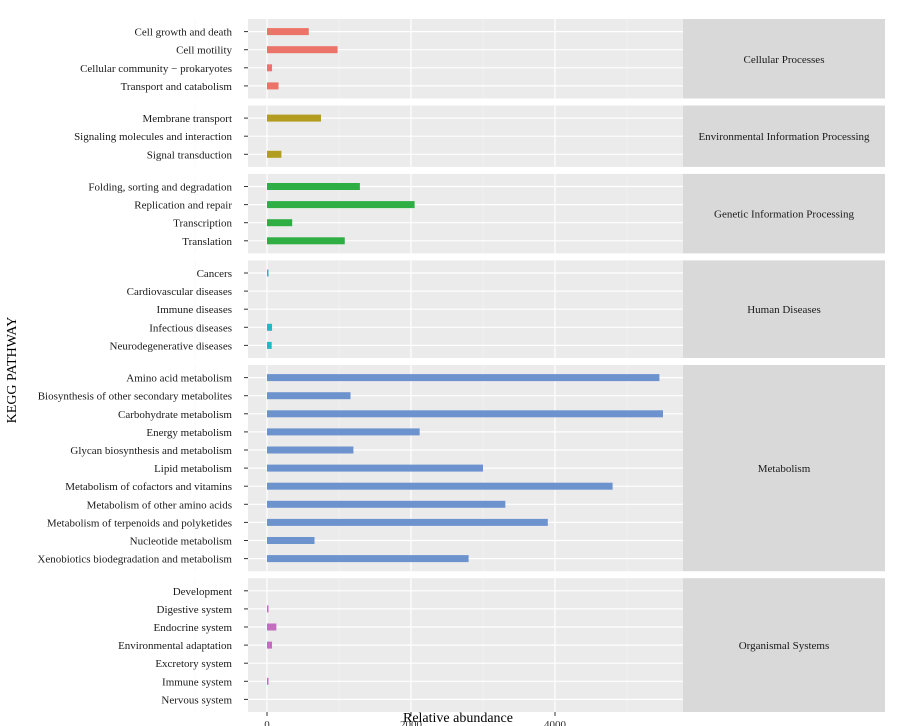  What do you see at coordinates (268, 273) in the screenshot?
I see `bar-cancers` at bounding box center [268, 273].